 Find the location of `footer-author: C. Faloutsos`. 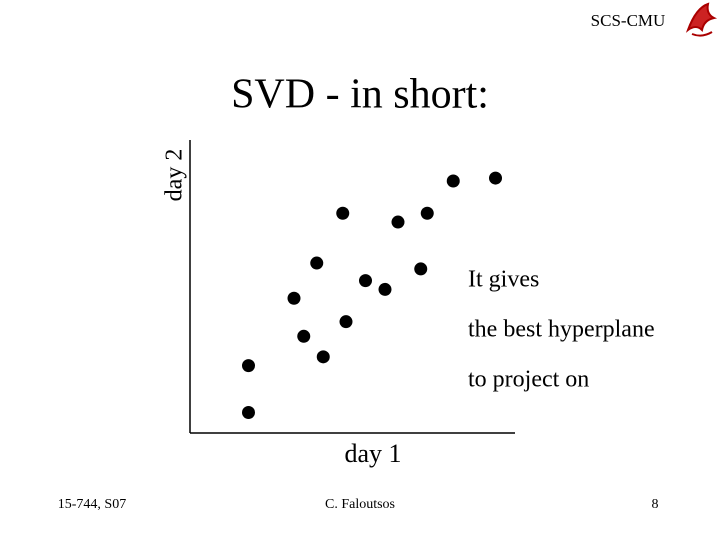

footer-author: C. Faloutsos is located at coordinates (360, 504).